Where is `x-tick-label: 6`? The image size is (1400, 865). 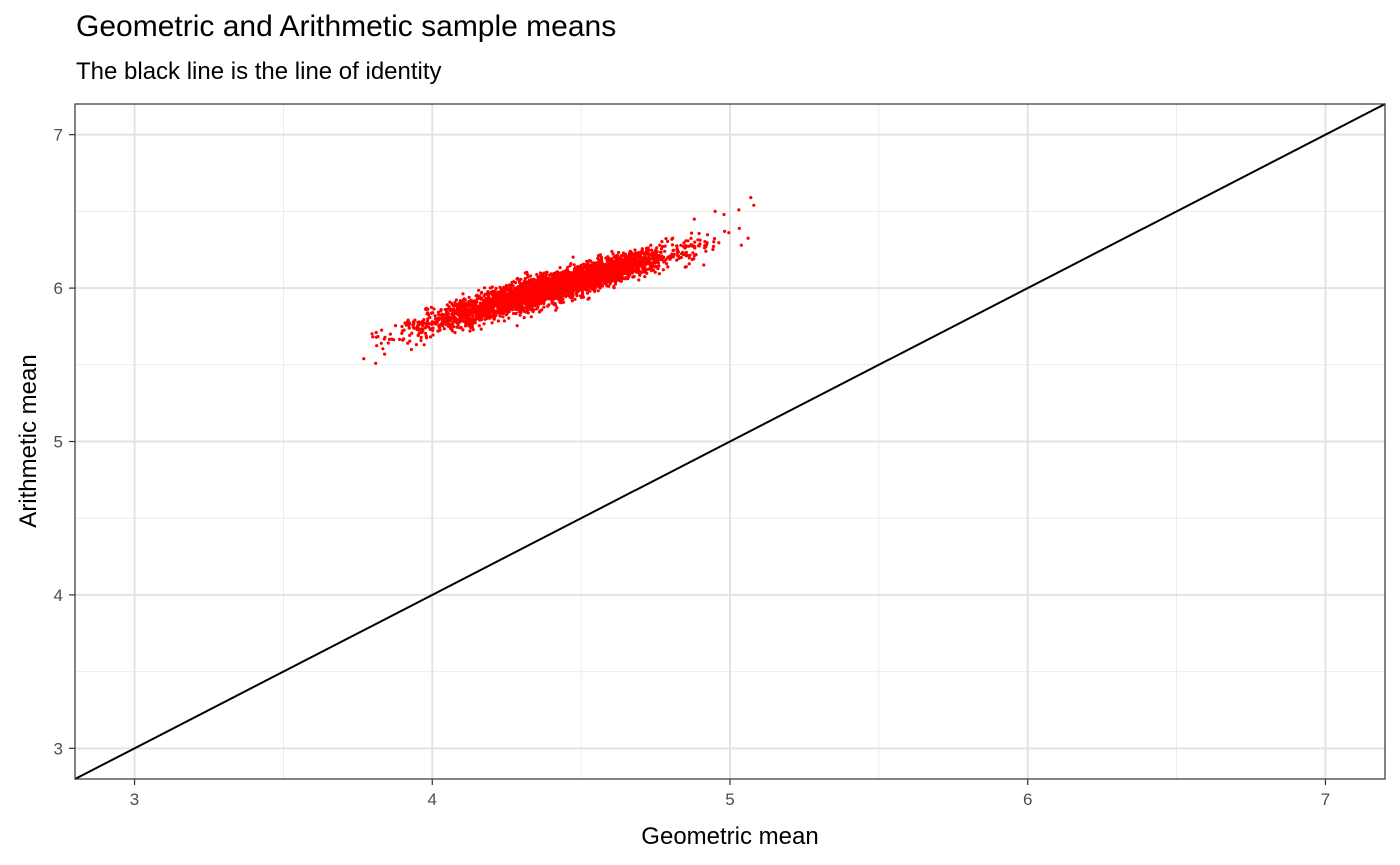 x-tick-label: 6 is located at coordinates (1027, 799).